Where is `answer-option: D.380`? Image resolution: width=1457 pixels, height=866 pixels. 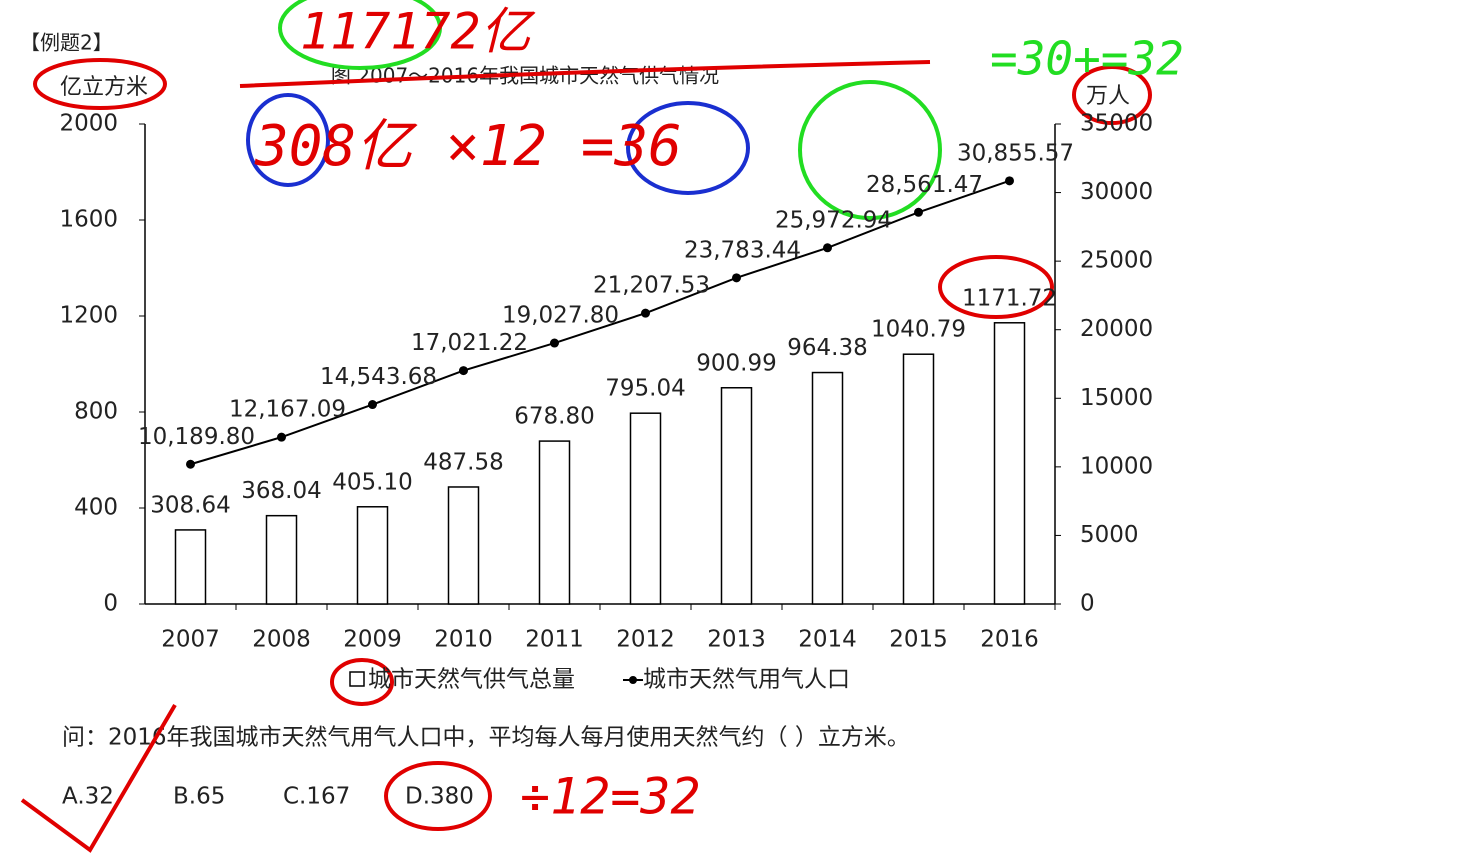
answer-option: D.380 is located at coordinates (439, 797).